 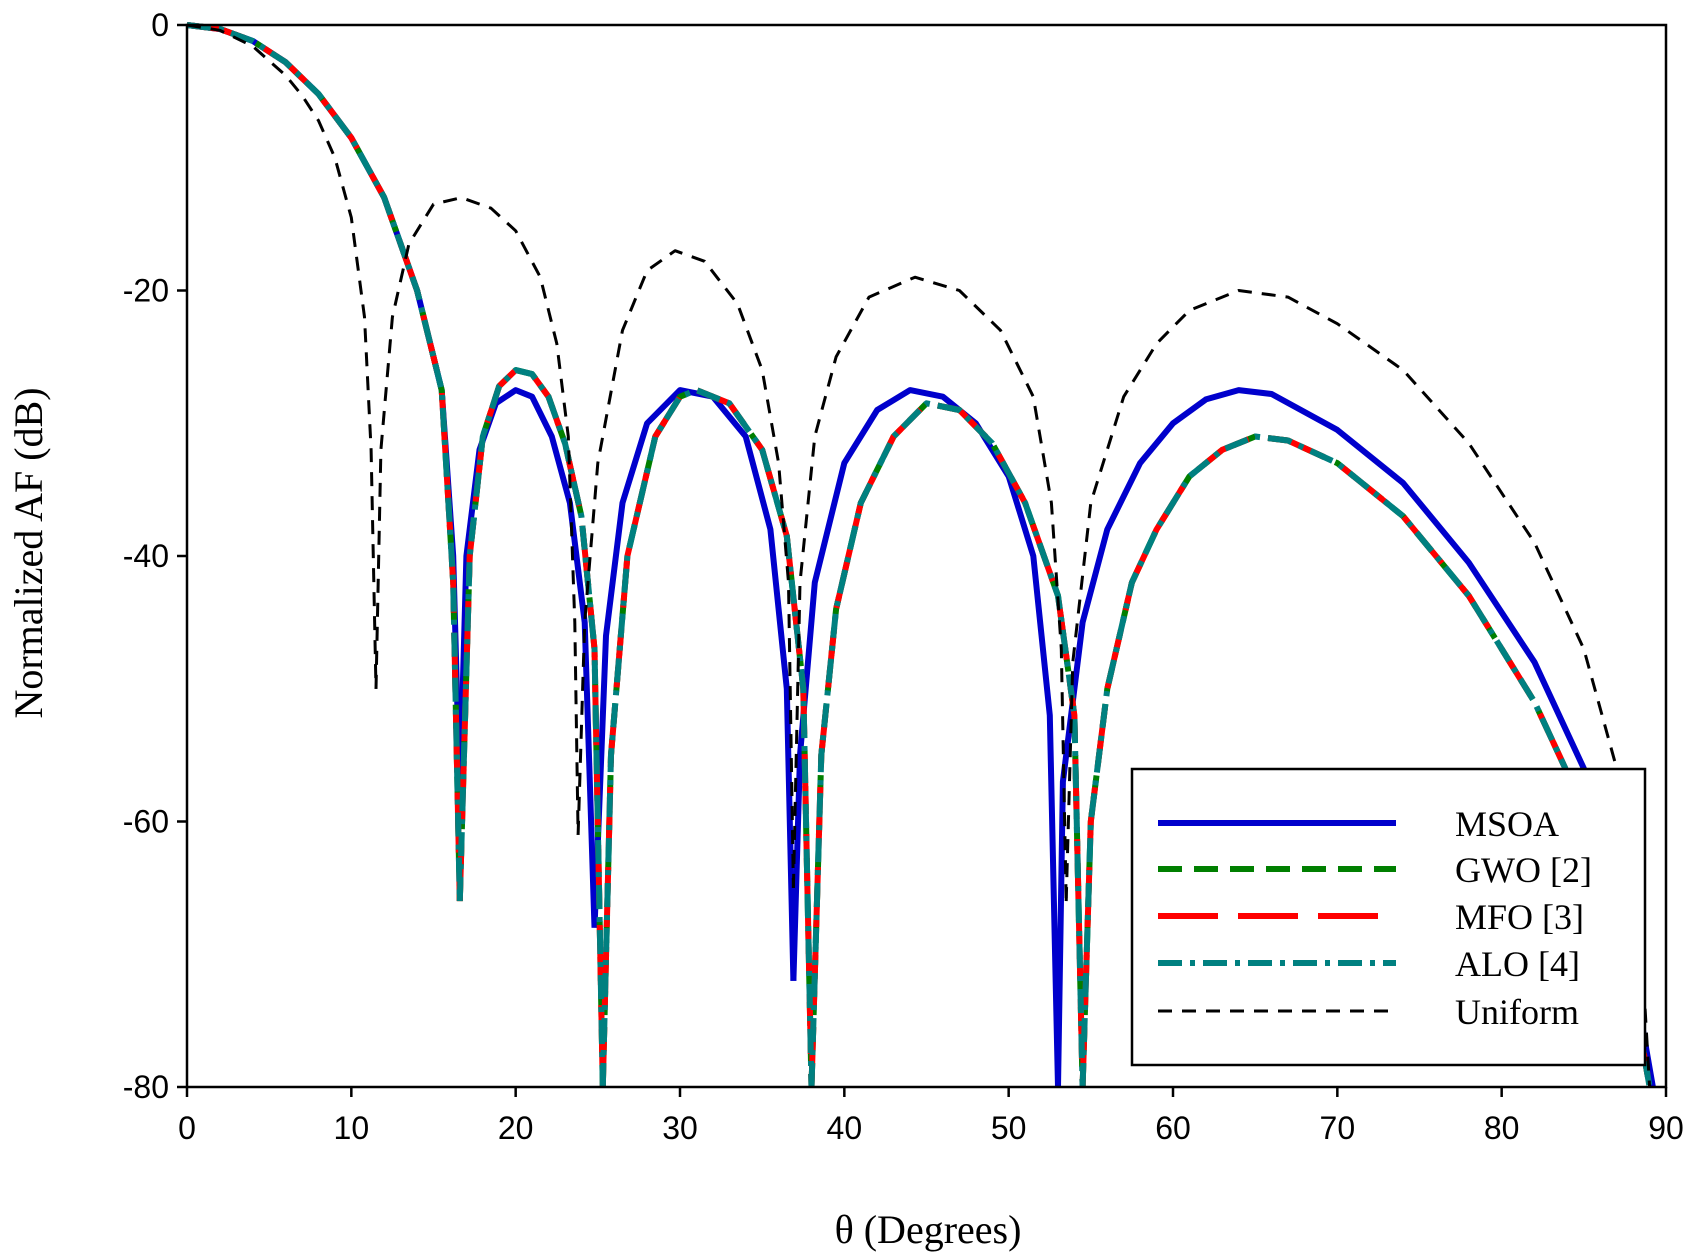 I want to click on x-tick-label: 30, so click(x=680, y=1128).